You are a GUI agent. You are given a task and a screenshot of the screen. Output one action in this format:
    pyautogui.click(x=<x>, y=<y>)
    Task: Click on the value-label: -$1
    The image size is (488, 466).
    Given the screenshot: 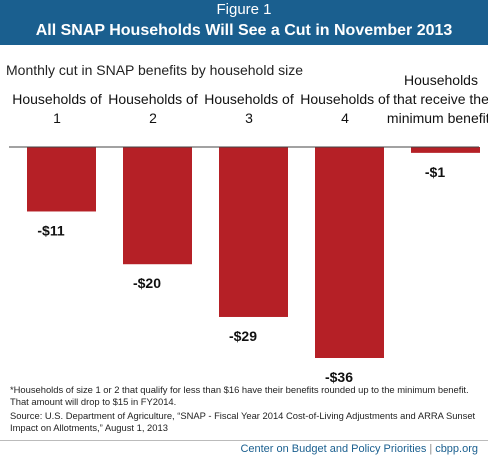 What is the action you would take?
    pyautogui.click(x=435, y=172)
    